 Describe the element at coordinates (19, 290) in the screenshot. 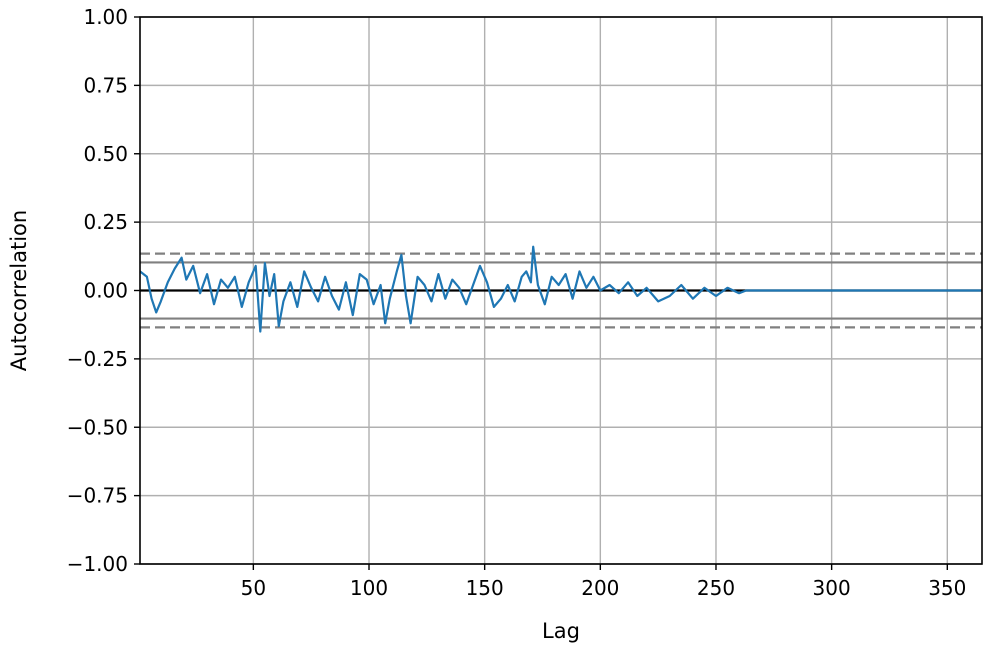

I see `y-axis-label: Autocorrelation` at that location.